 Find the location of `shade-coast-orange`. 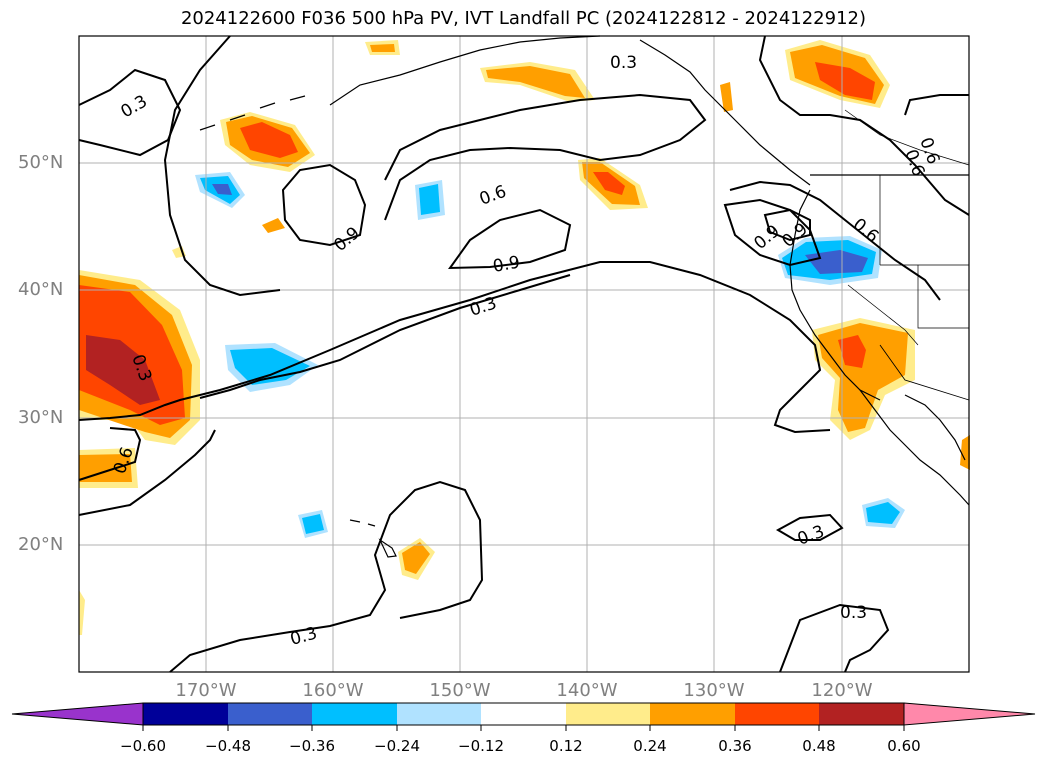

shade-coast-orange is located at coordinates (726, 97).